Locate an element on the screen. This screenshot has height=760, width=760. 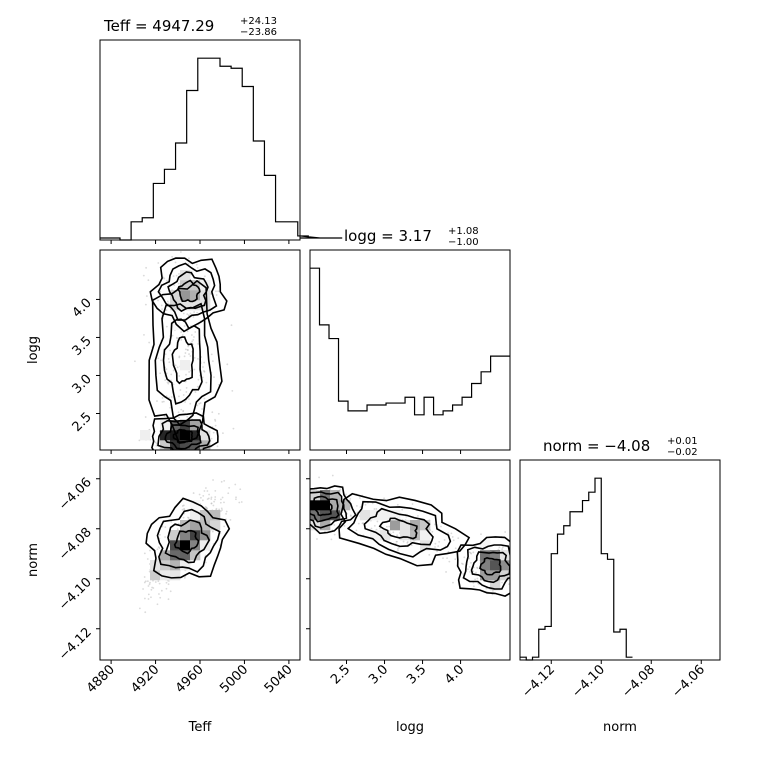
teff-logg-y-tick-label: 4.0 is located at coordinates (82, 308).